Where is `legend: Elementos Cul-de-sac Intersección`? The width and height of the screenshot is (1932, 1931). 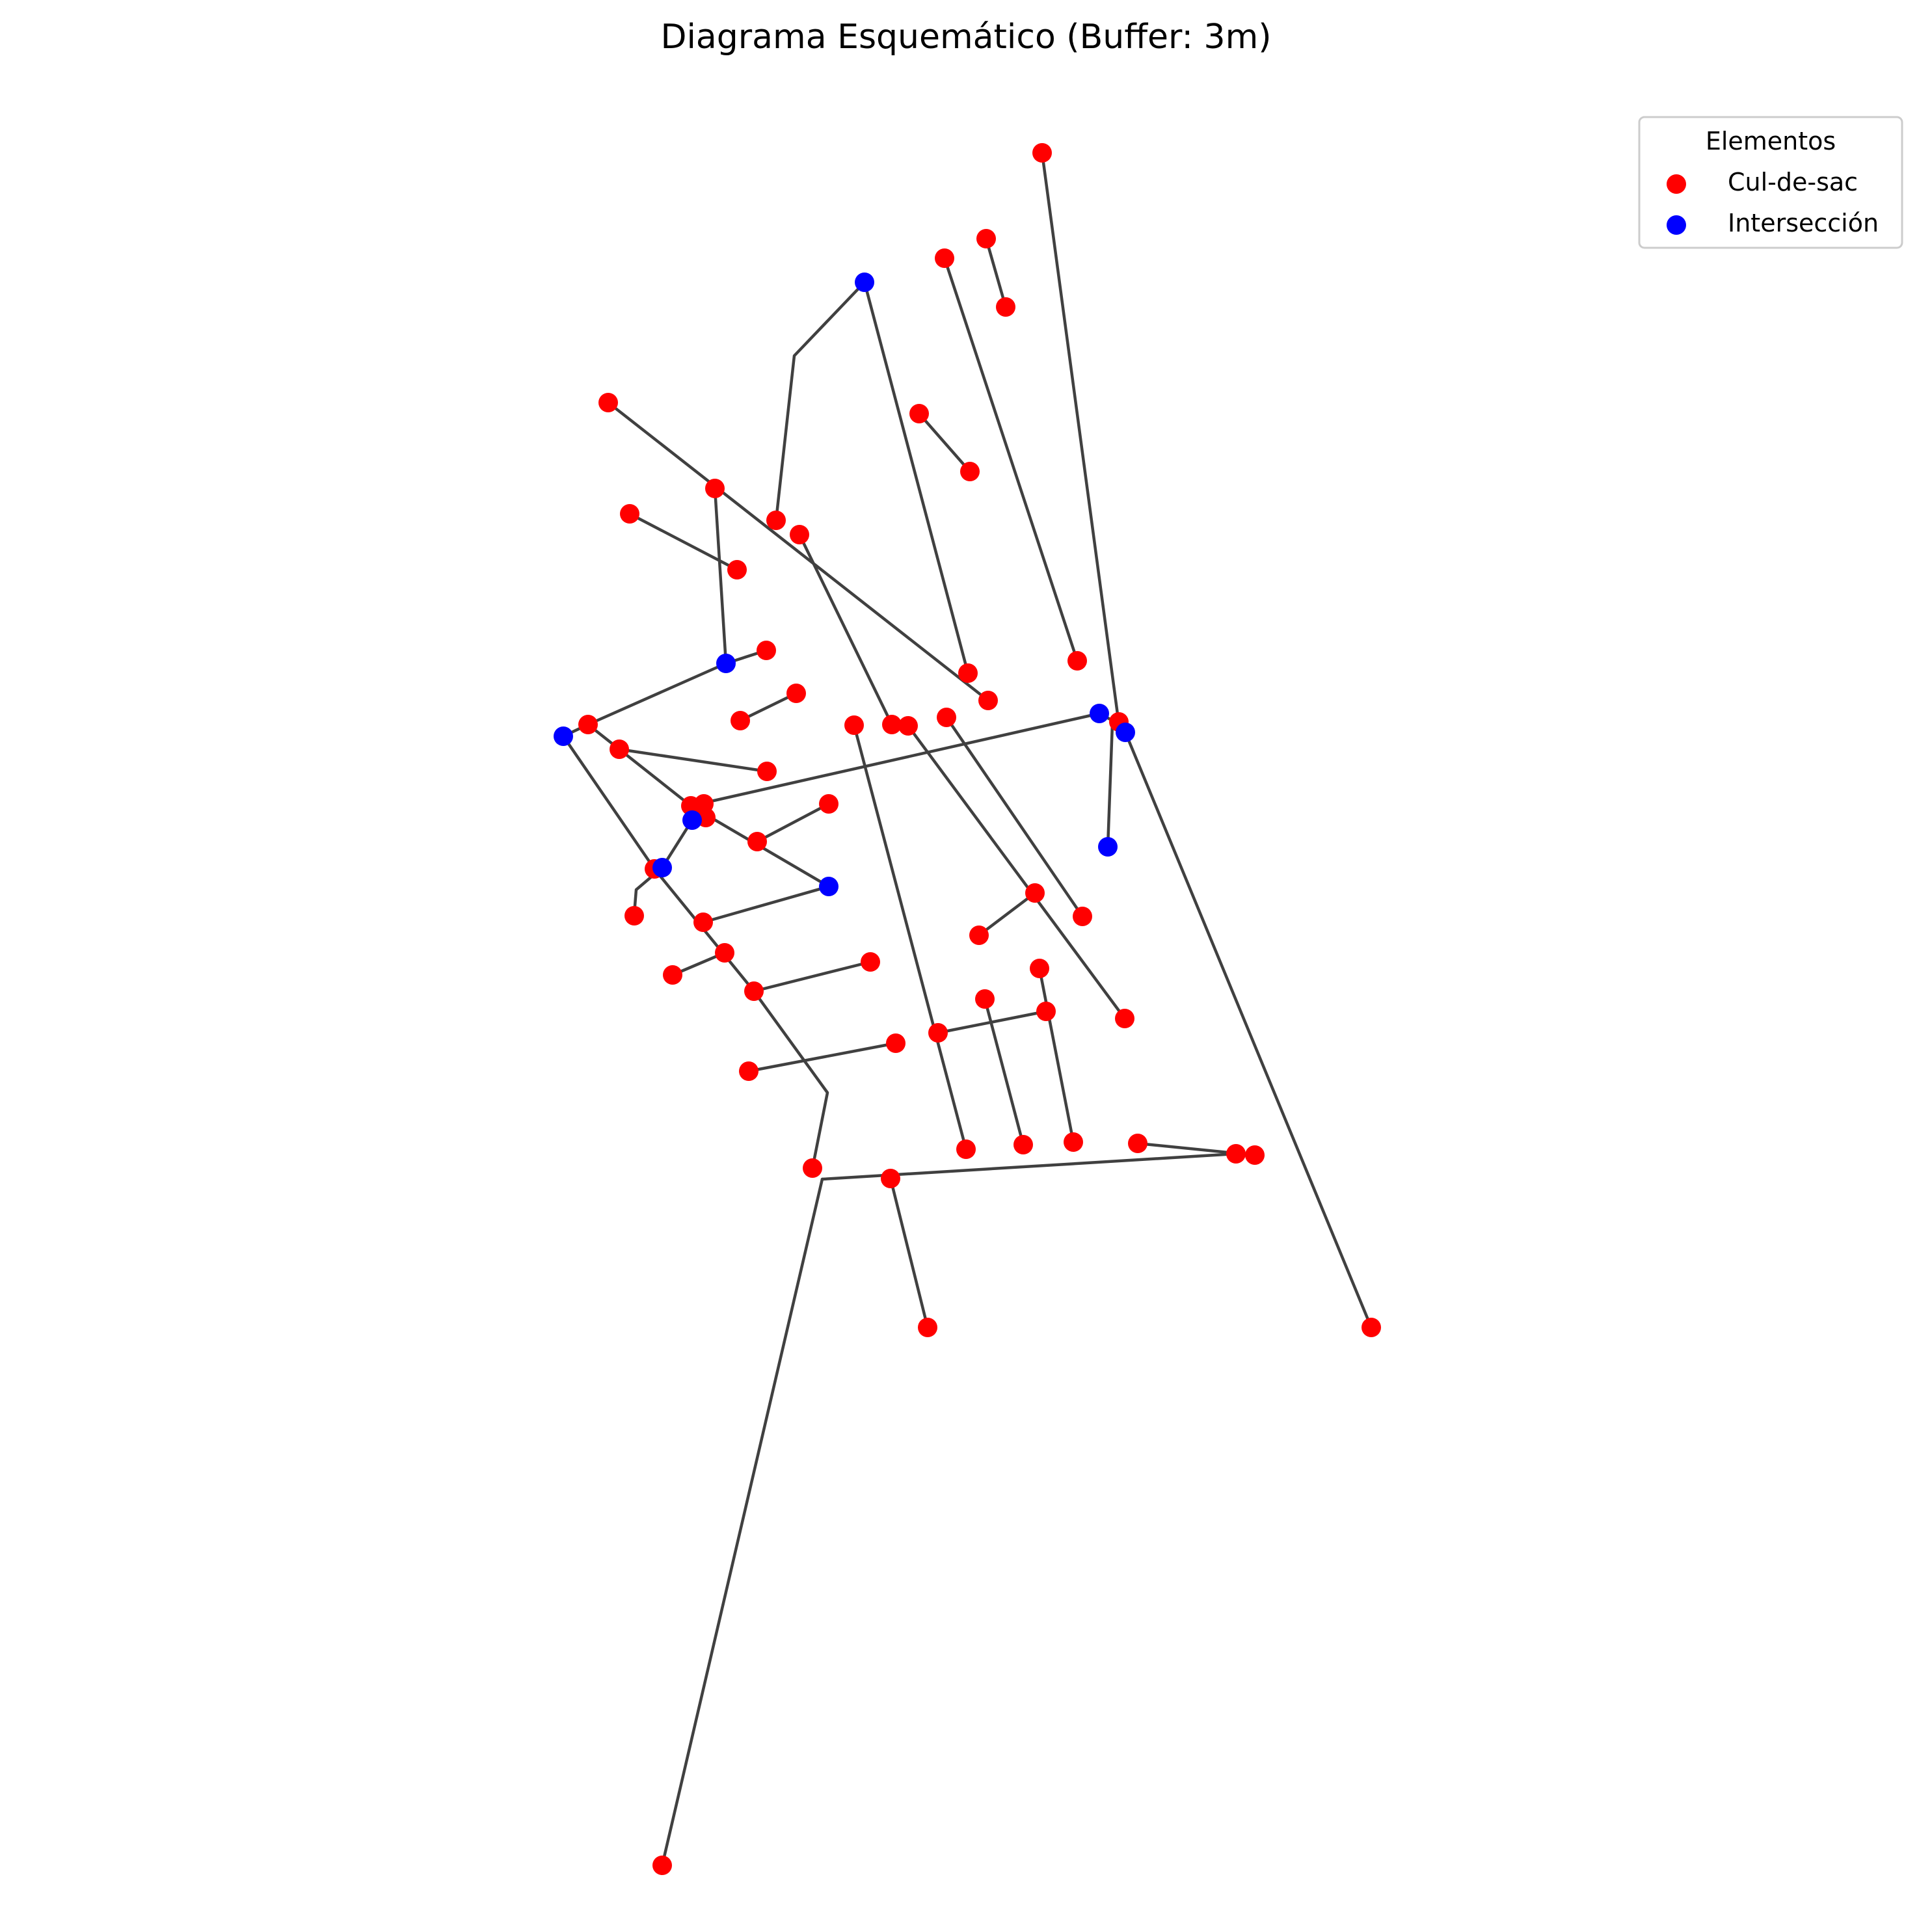
legend: Elementos Cul-de-sac Intersección is located at coordinates (1771, 182).